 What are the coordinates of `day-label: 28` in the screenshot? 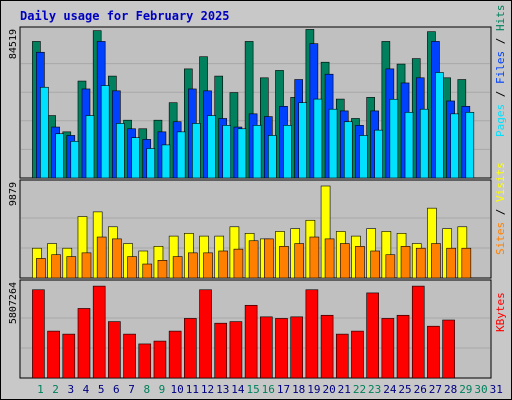 It's located at (450, 389).